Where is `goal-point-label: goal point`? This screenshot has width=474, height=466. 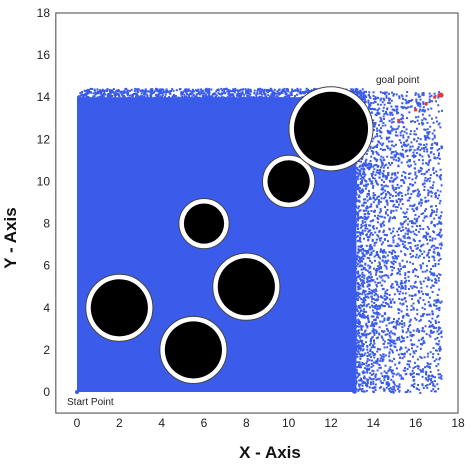
goal-point-label: goal point is located at coordinates (398, 80).